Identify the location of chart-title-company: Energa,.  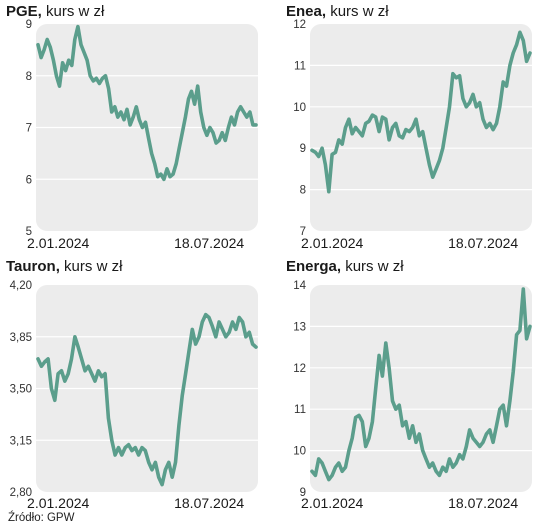
(313, 266).